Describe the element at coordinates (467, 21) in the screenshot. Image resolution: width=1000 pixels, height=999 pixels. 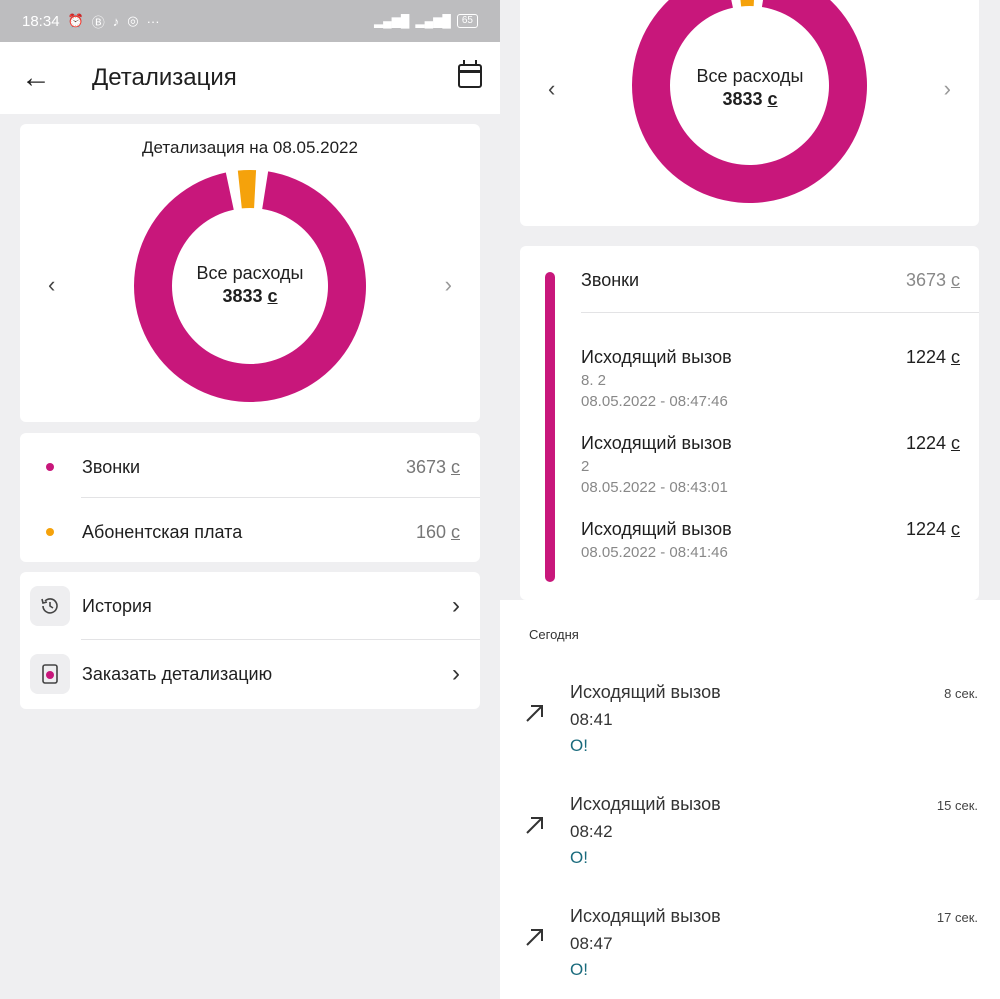
I see `battery-icon: 65` at that location.